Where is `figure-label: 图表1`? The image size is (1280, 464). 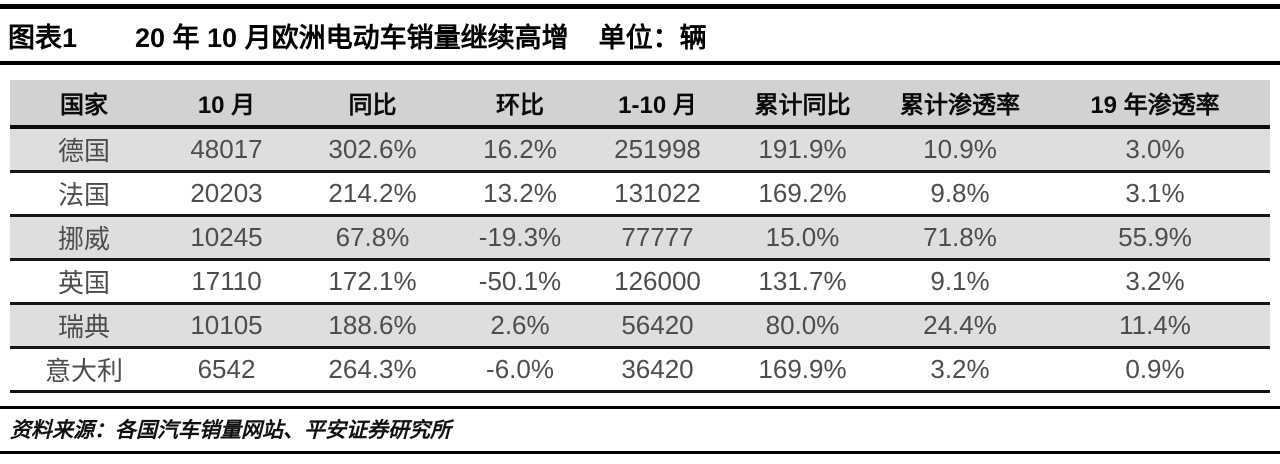
figure-label: 图表1 is located at coordinates (43, 38).